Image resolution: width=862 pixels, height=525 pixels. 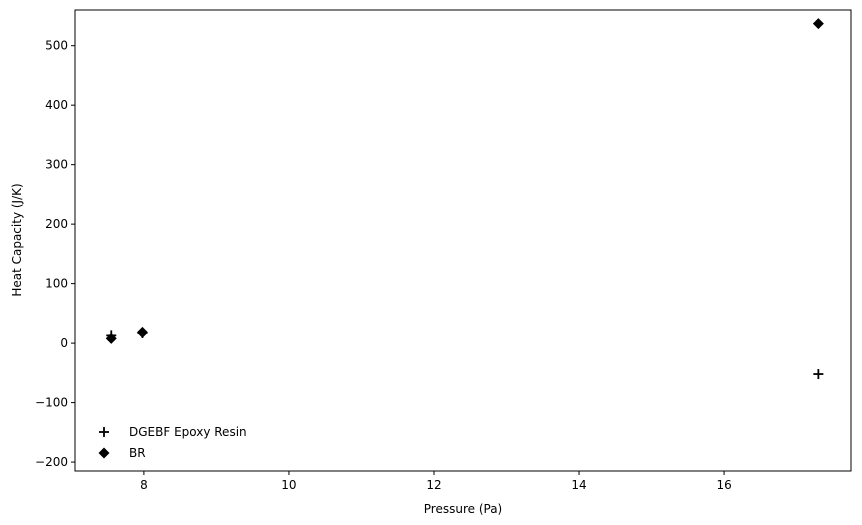 I want to click on x-axis: 8 10 12 14 16, so click(x=436, y=481).